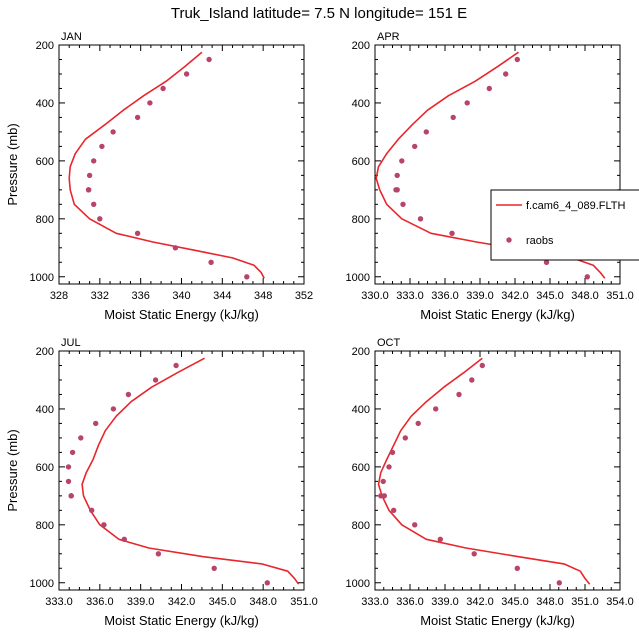 The width and height of the screenshot is (639, 639). Describe the element at coordinates (71, 343) in the screenshot. I see `panel-title-jul: JUL` at that location.